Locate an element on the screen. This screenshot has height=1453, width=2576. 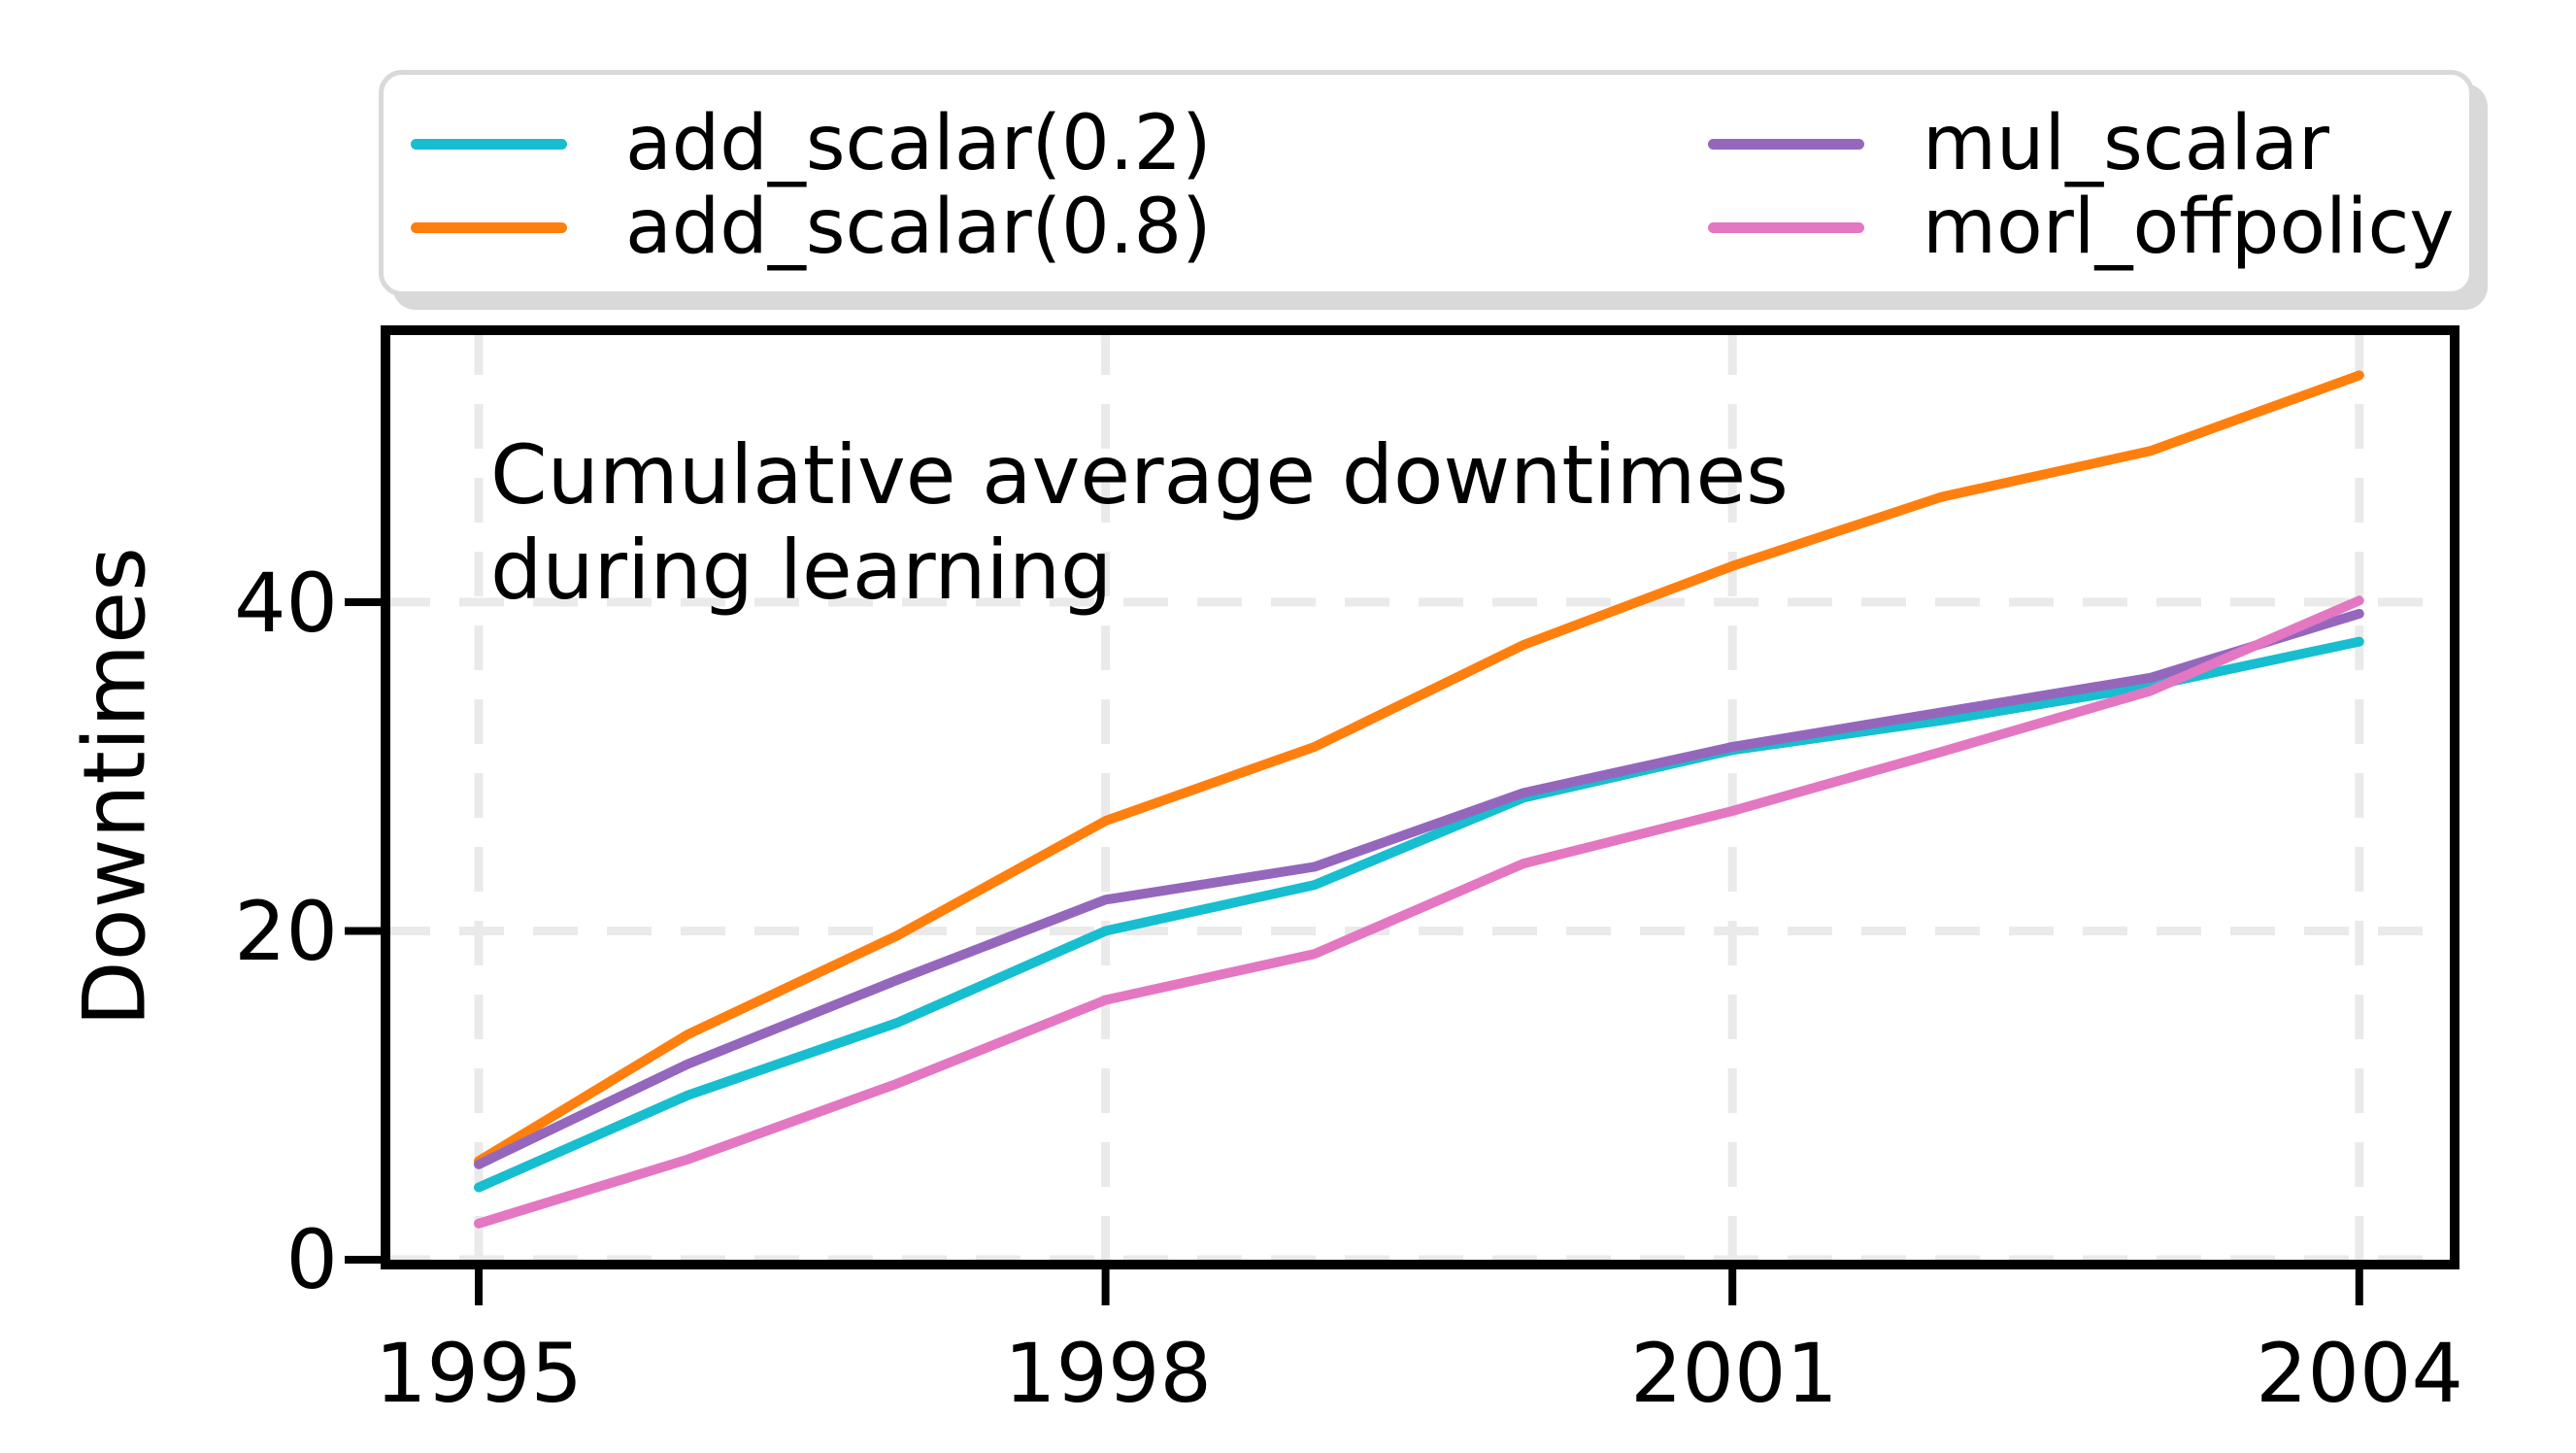
legend-label-morl-offpolicy: morl_offpolicy is located at coordinates (2189, 228).